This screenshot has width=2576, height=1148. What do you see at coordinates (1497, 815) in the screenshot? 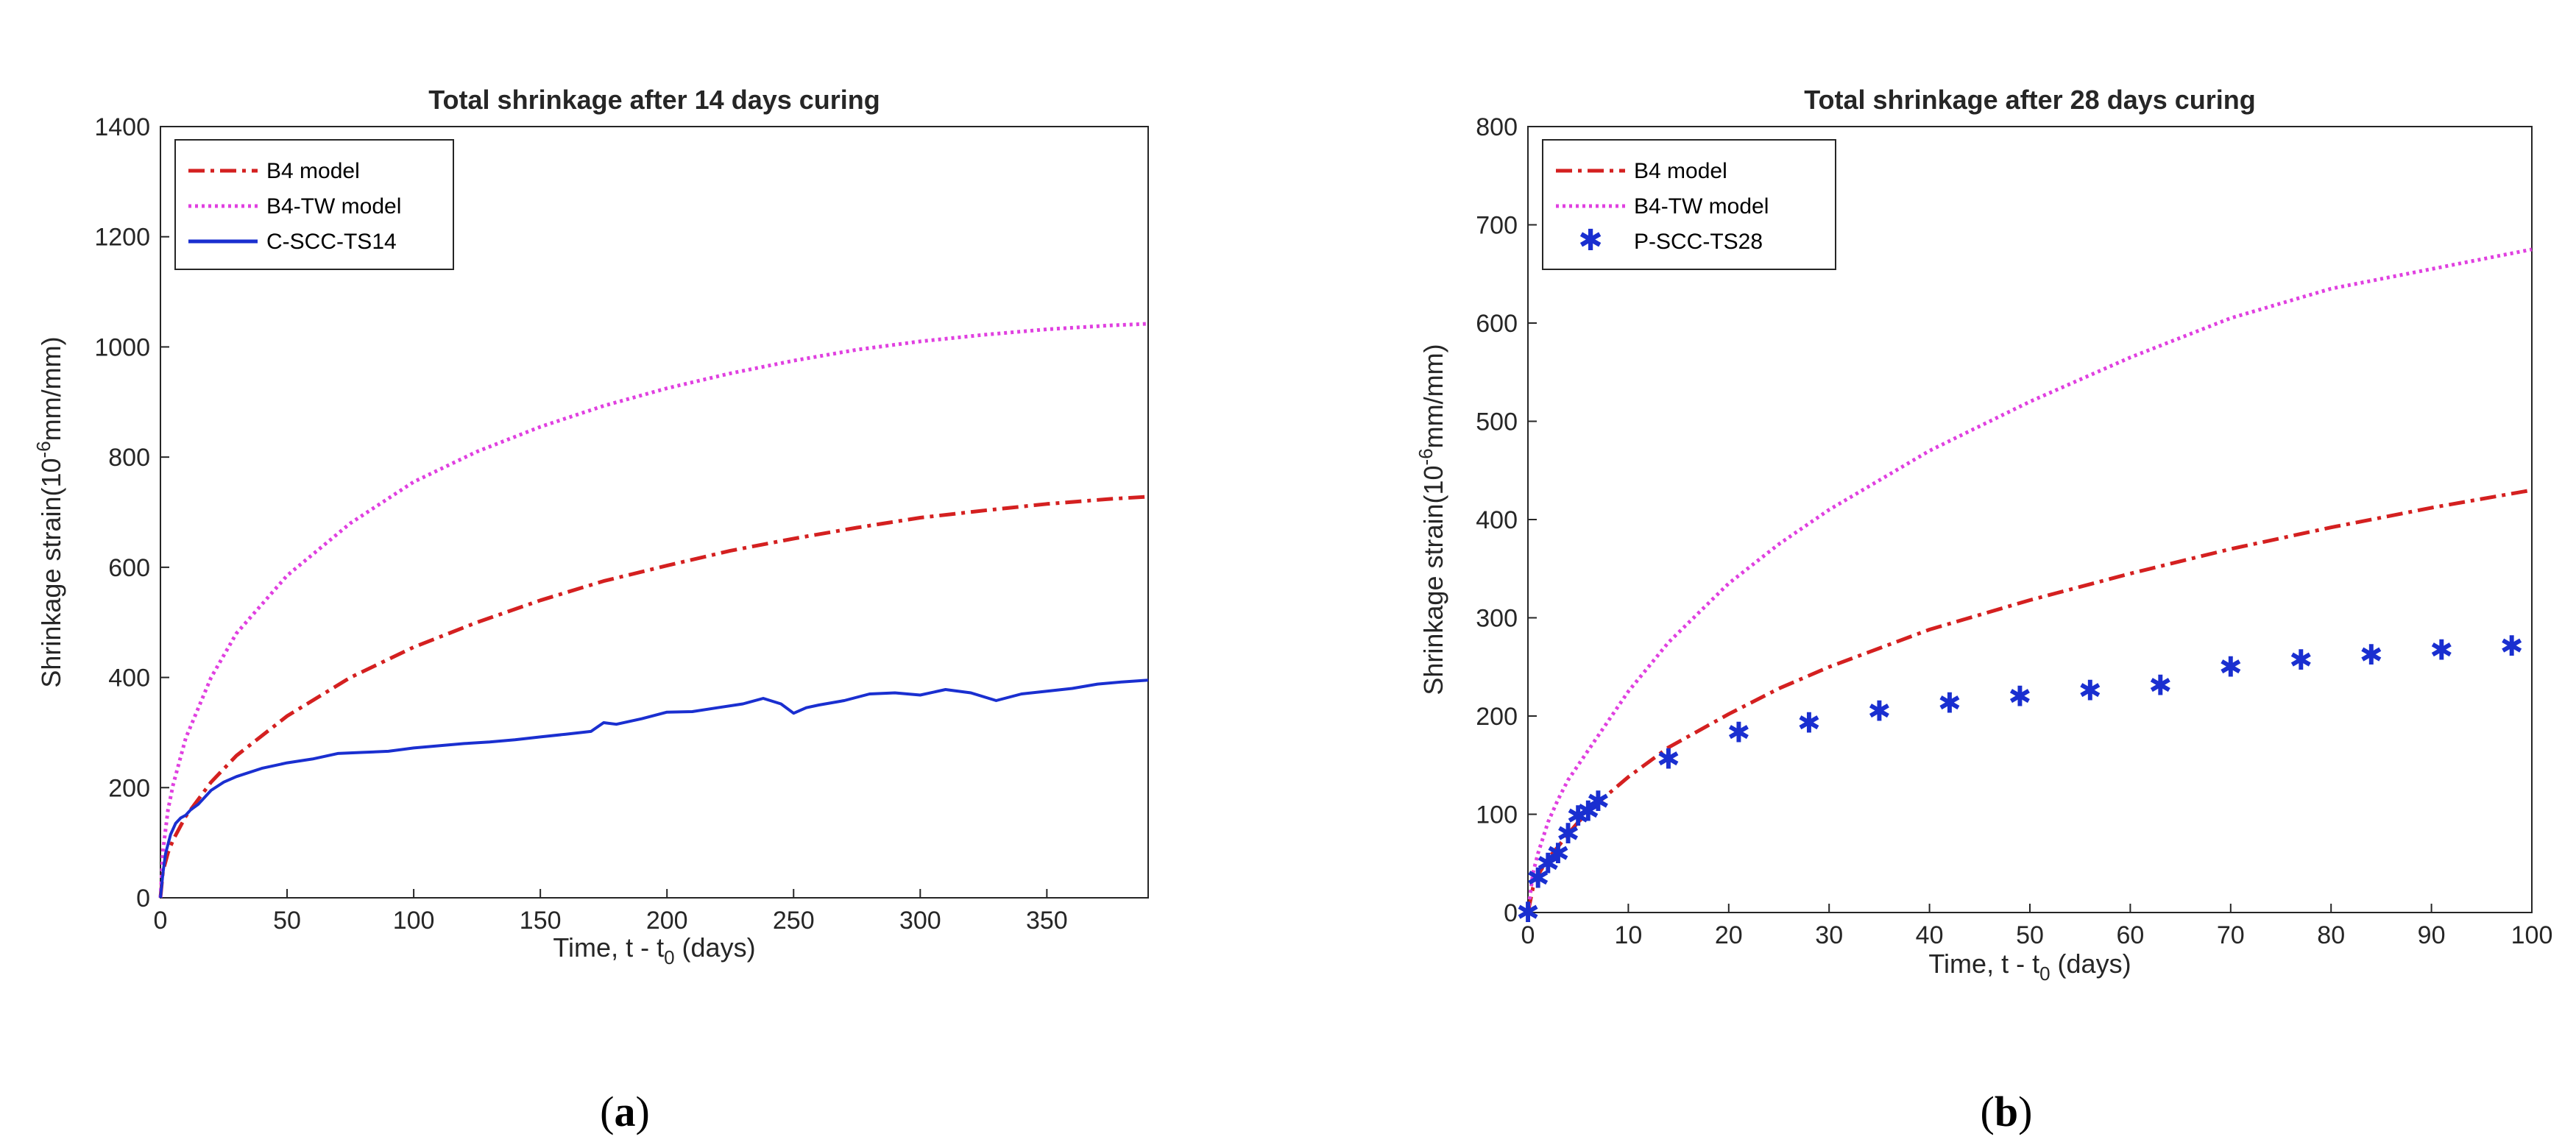
I see `y-tick-label: 100` at bounding box center [1497, 815].